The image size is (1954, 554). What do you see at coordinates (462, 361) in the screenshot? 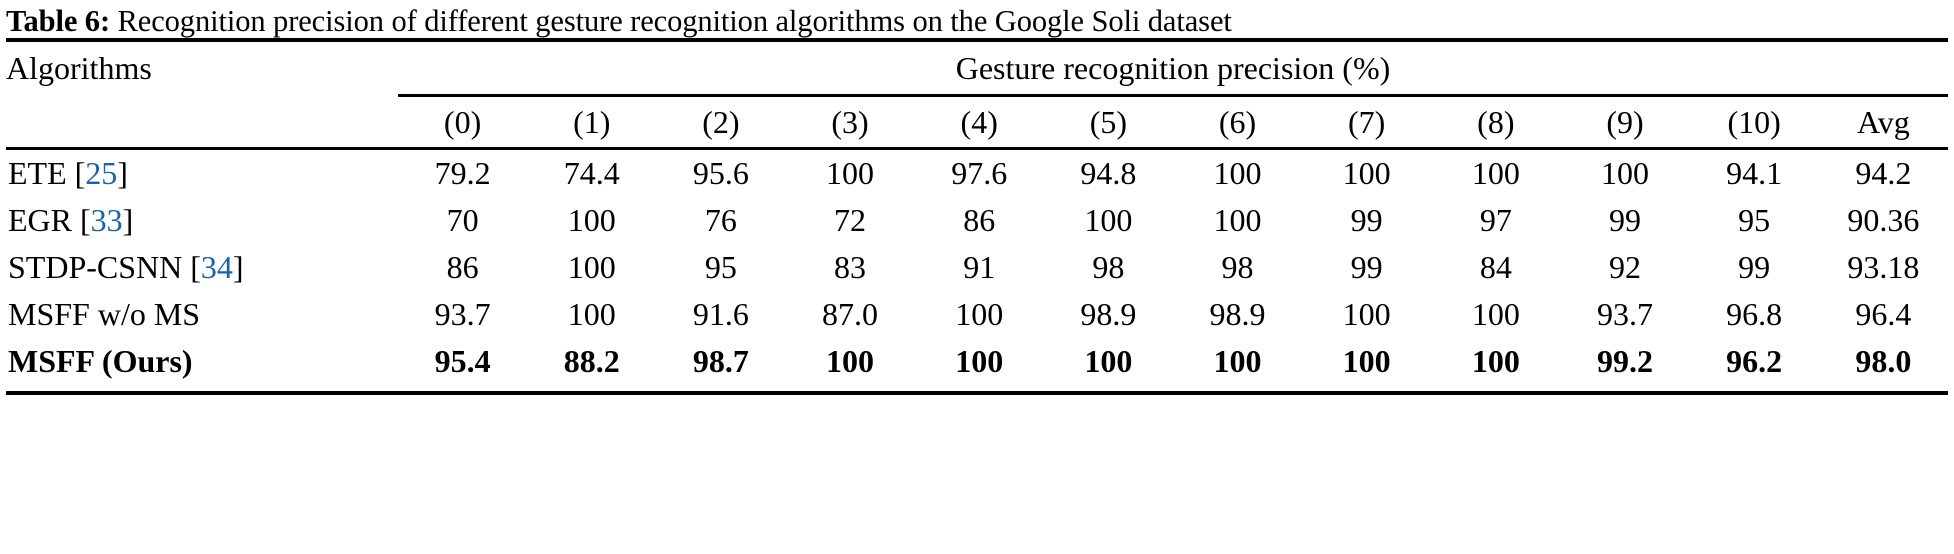
I see `cell-value: 95.4` at bounding box center [462, 361].